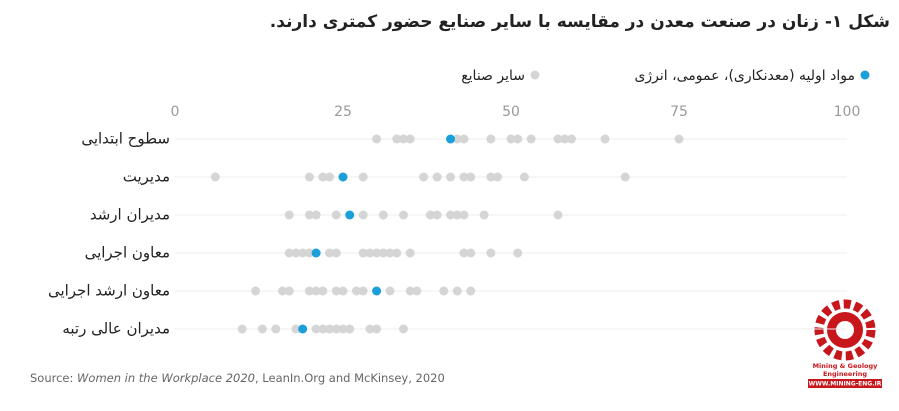 This screenshot has width=899, height=411. I want to click on x-tick-label: 100, so click(847, 112).